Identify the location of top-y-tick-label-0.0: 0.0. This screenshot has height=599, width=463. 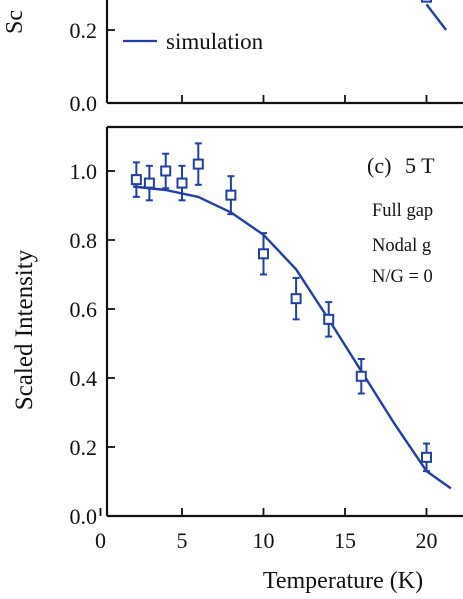
(84, 103).